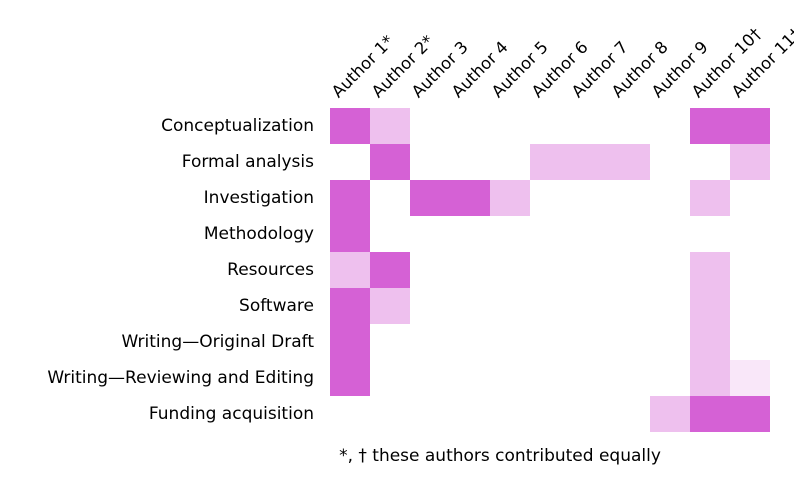 The height and width of the screenshot is (489, 794). What do you see at coordinates (180, 378) in the screenshot?
I see `row-label: Writing—Reviewing and Editing` at bounding box center [180, 378].